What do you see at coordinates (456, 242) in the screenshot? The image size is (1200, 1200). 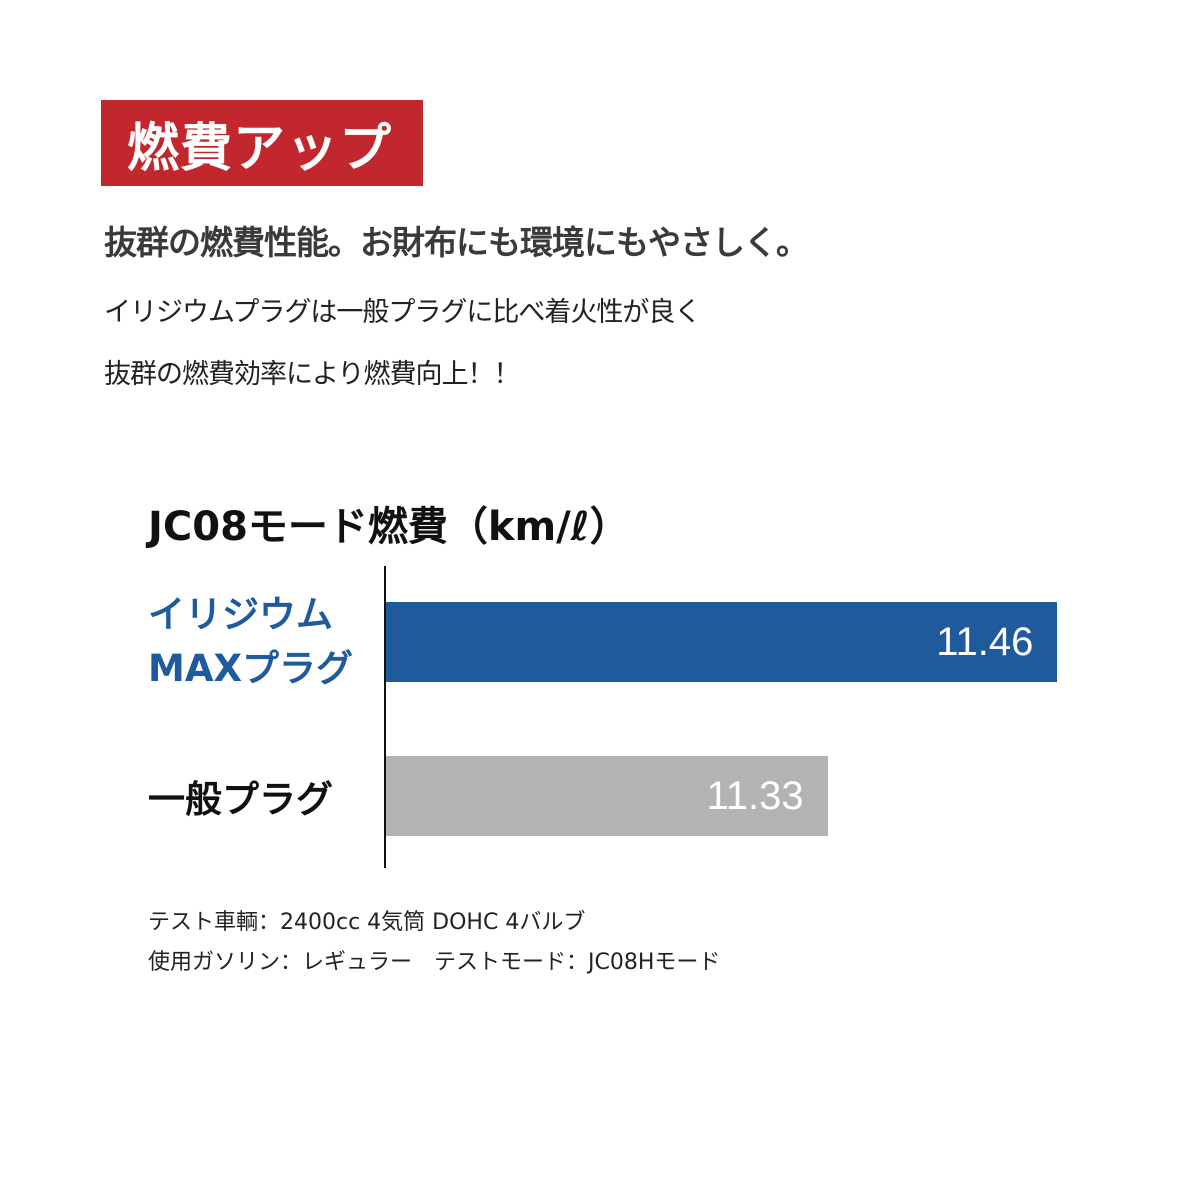 I see `headline: 抜群の燃費性能。お財布にも環境にもやさしく。` at bounding box center [456, 242].